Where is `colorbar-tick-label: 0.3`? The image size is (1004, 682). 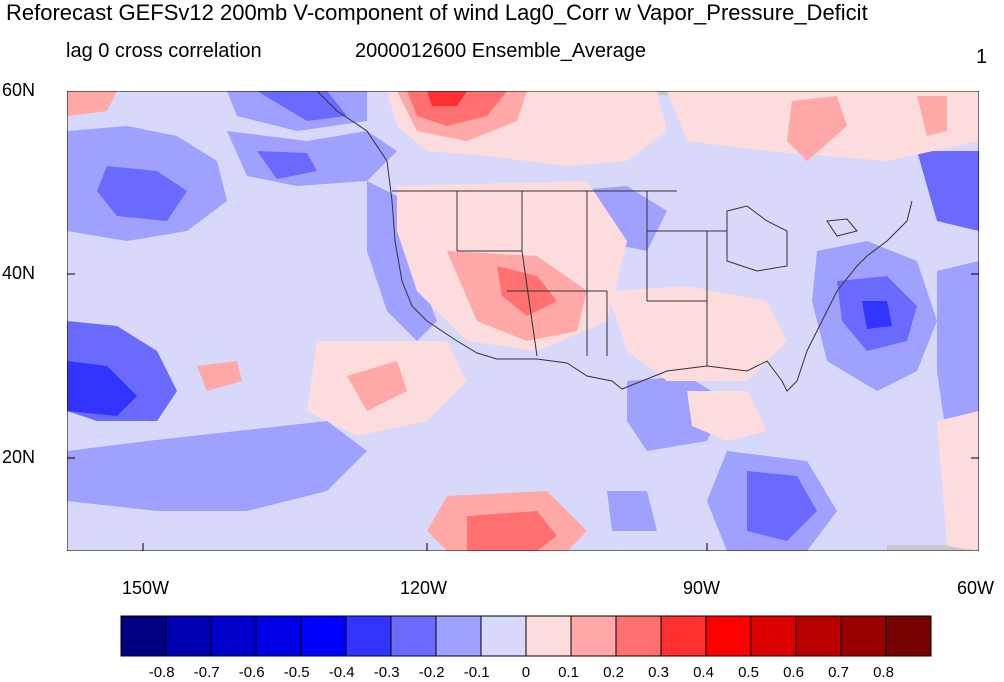
colorbar-tick-label: 0.3 is located at coordinates (658, 672).